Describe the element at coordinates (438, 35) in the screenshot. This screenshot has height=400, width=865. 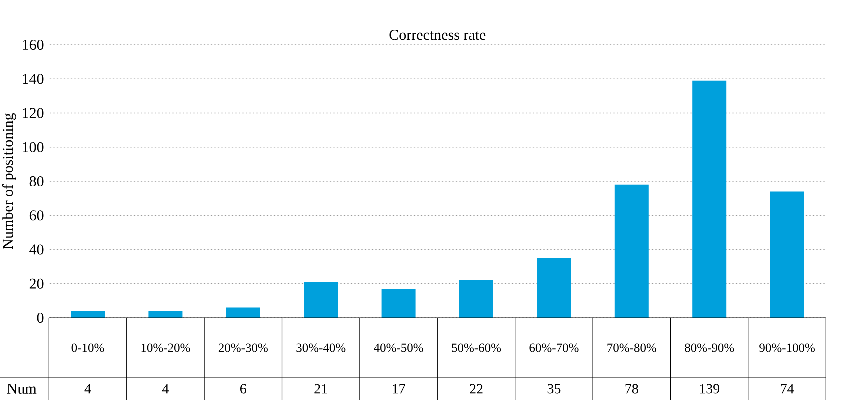
I see `chart-title: Correctness rate` at that location.